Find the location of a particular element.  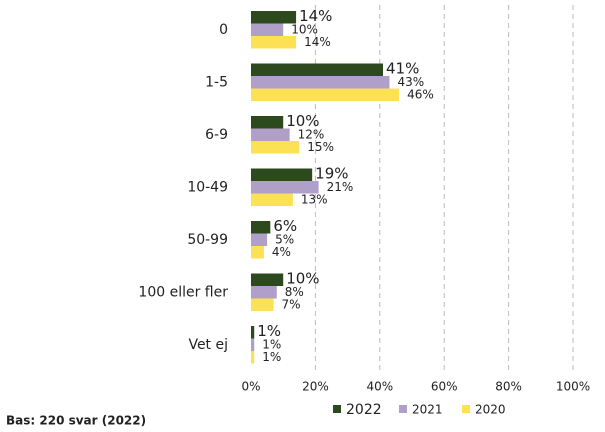

category-label: Vet ej is located at coordinates (208, 345).